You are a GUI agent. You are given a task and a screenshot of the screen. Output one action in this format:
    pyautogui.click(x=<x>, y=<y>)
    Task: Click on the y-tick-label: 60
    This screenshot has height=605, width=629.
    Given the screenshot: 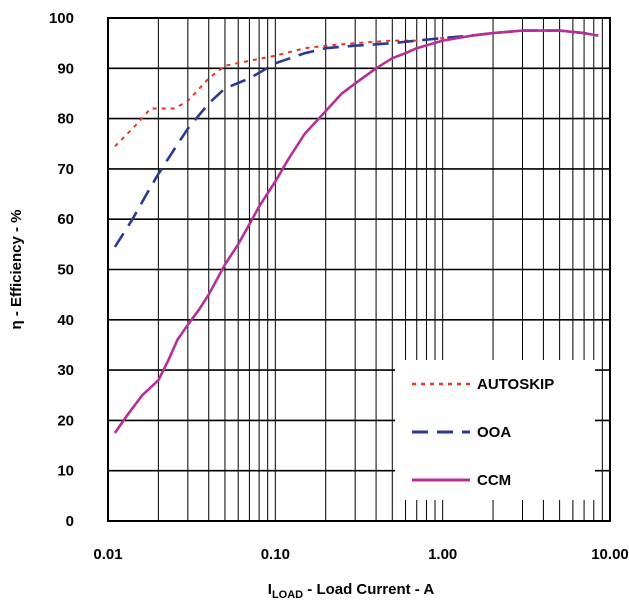 What is the action you would take?
    pyautogui.click(x=65, y=219)
    